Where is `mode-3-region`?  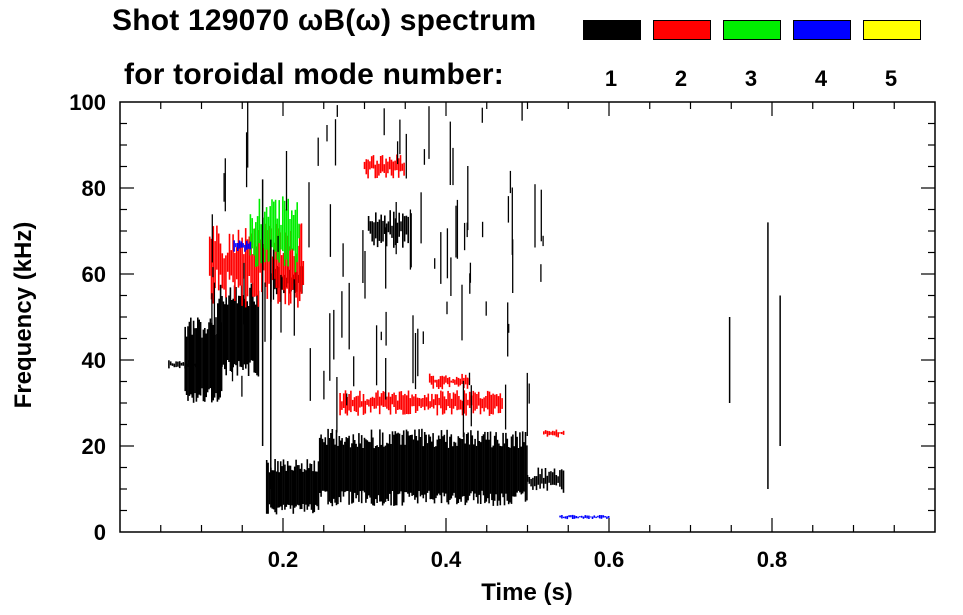 mode-3-region is located at coordinates (274, 234).